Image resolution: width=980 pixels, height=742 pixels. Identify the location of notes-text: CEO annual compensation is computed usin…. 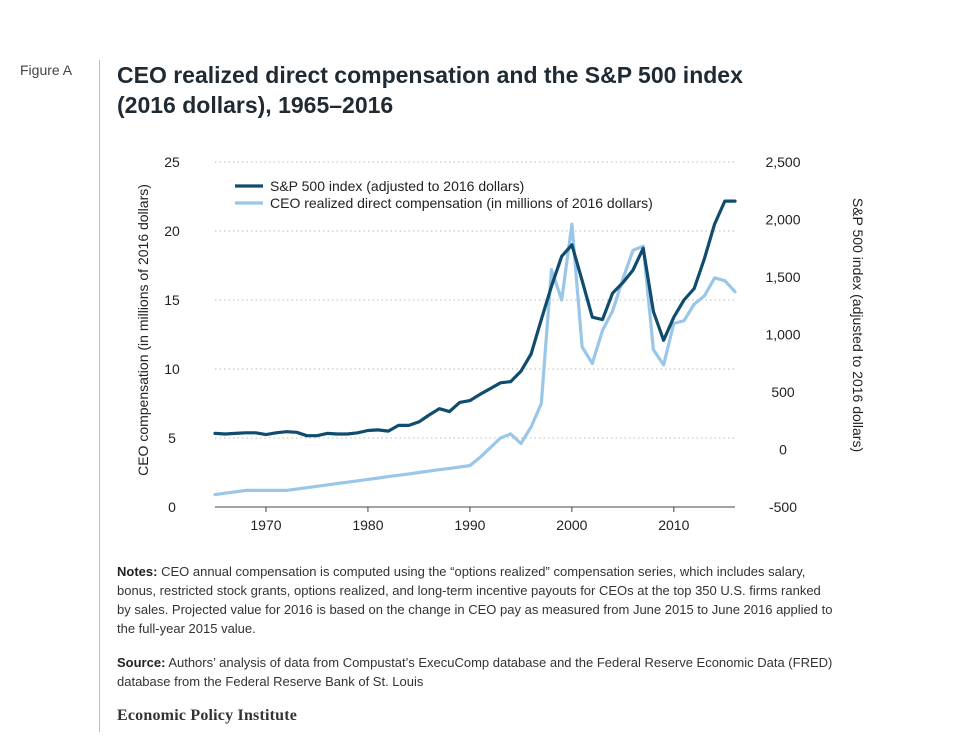
(475, 600).